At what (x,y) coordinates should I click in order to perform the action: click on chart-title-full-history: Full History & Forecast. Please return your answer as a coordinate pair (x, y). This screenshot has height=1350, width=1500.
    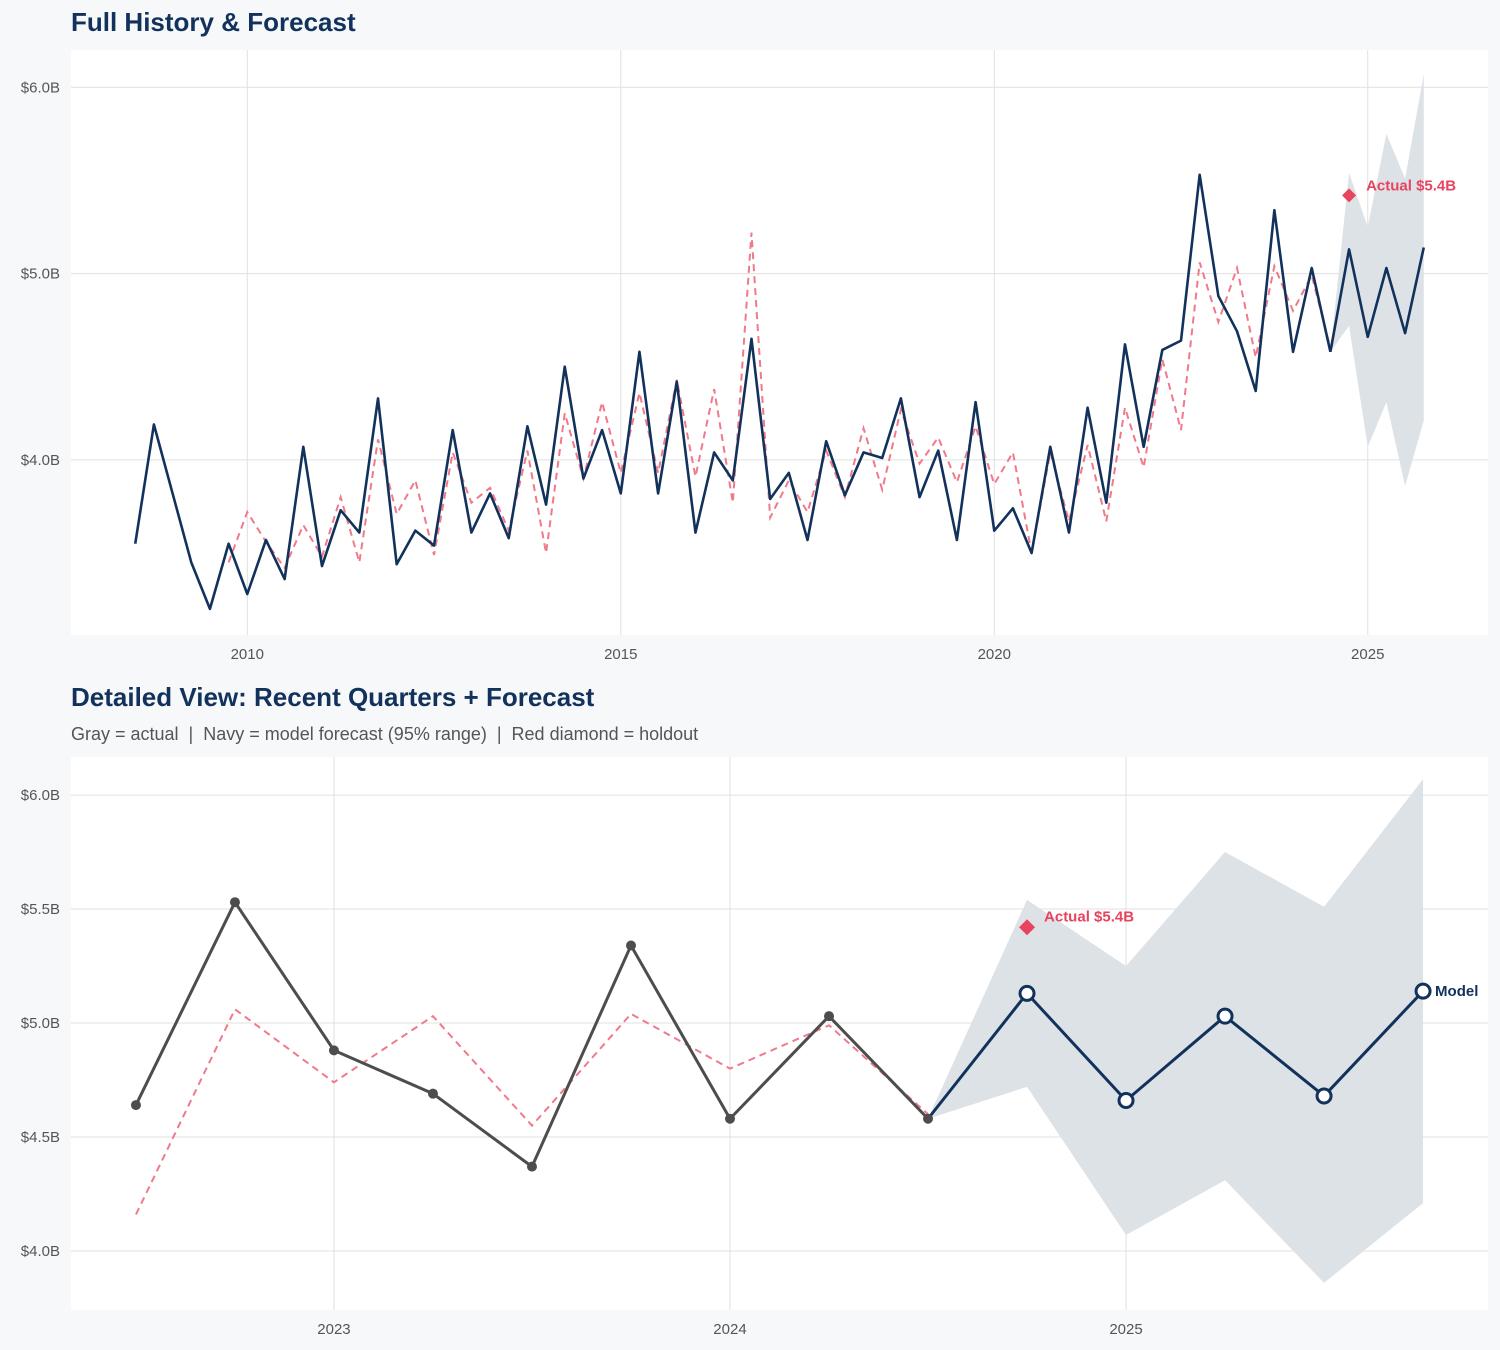
    Looking at the image, I should click on (213, 22).